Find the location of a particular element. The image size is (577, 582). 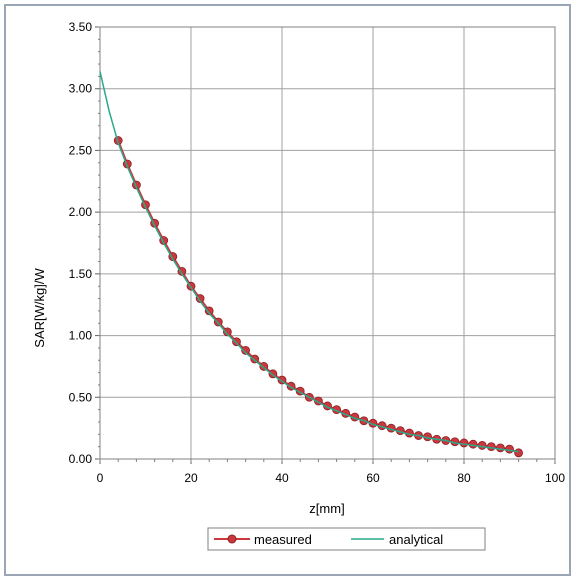

x-tick-label: 20 is located at coordinates (191, 478).